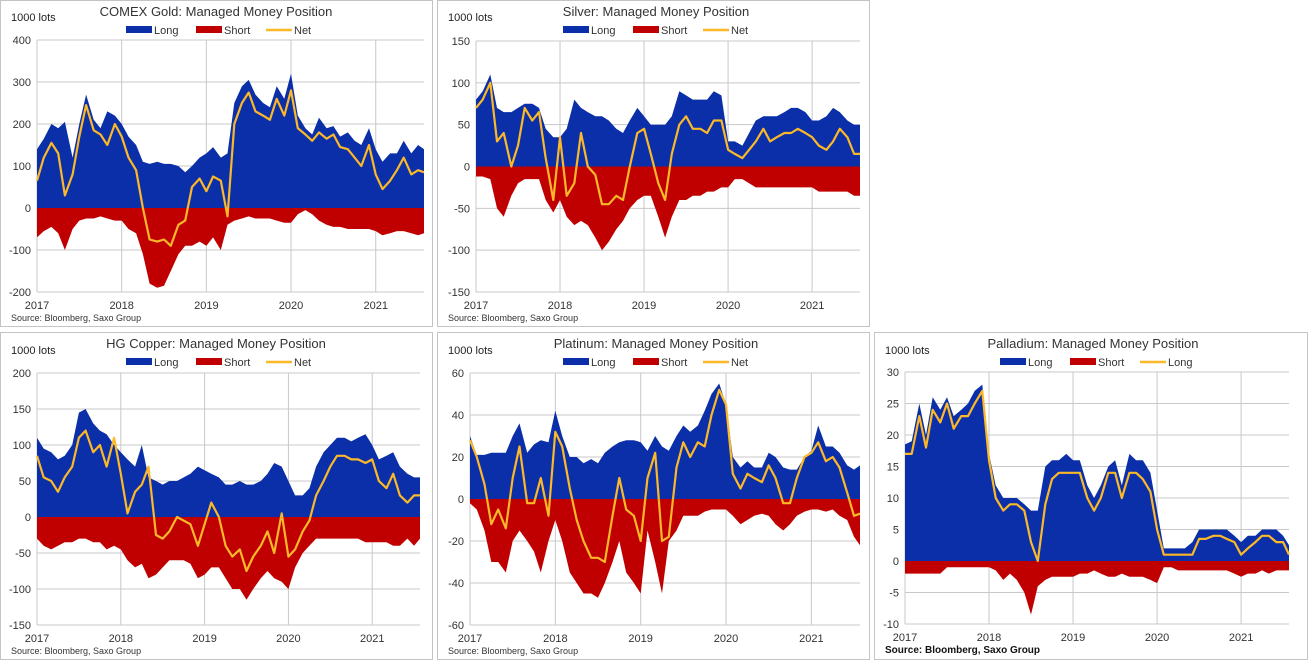  I want to click on y-tick-label: -5, so click(894, 594).